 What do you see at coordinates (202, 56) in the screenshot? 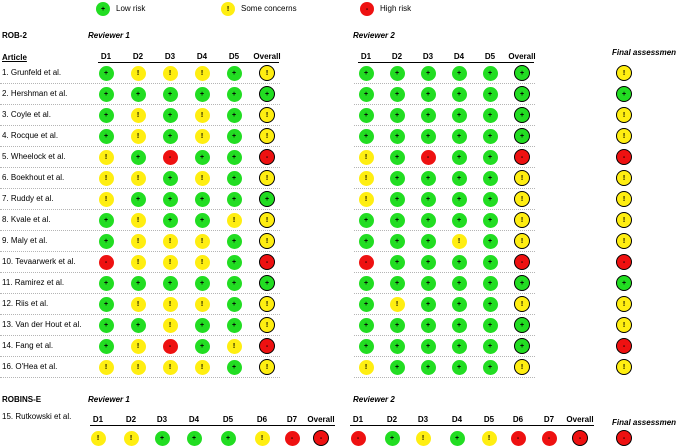
I see `rob2-r1-header-d4: D4` at bounding box center [202, 56].